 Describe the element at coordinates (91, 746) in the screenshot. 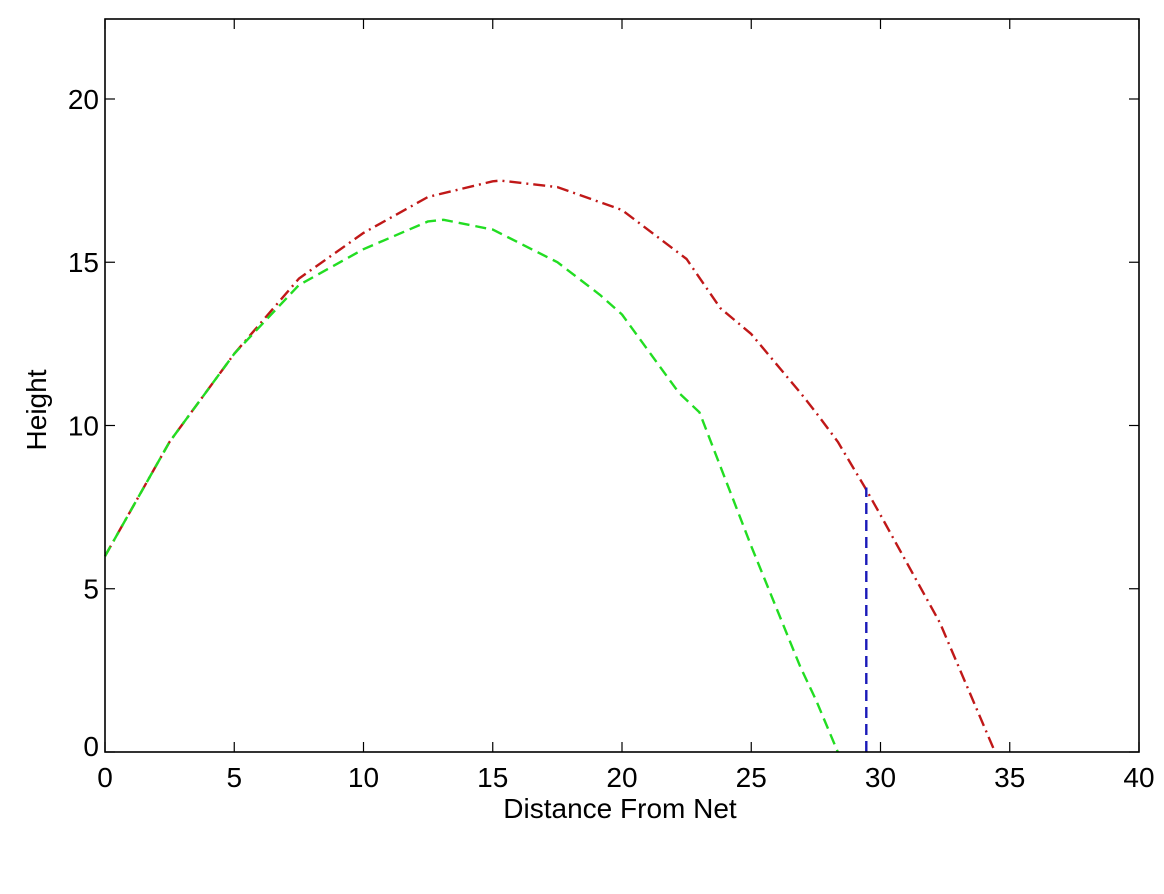

I see `y-tick-label: 0` at that location.